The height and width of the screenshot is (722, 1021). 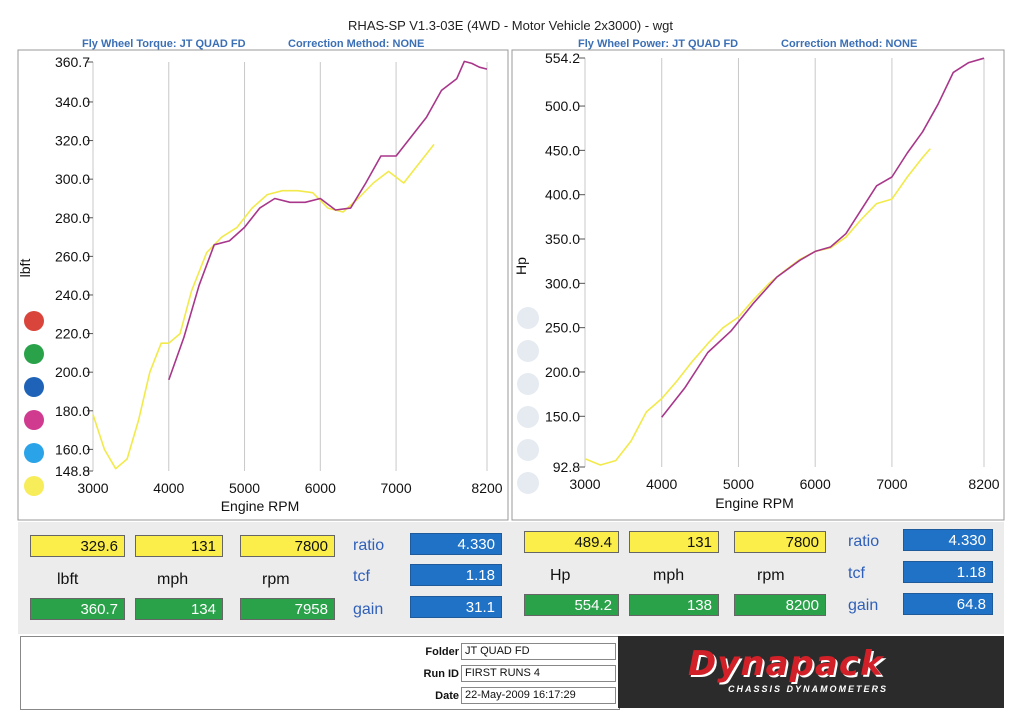 What do you see at coordinates (287, 609) in the screenshot?
I see `left-rpm-peak: 7958` at bounding box center [287, 609].